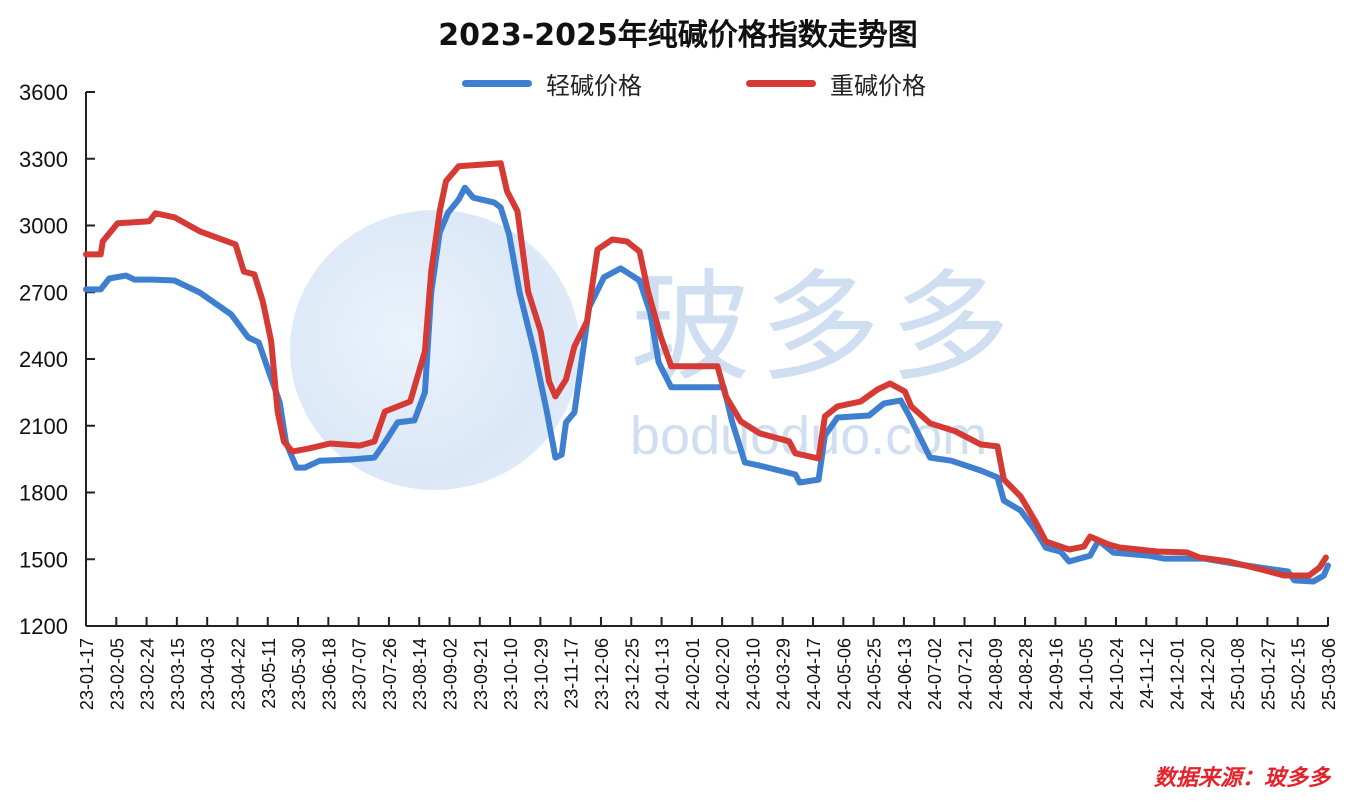 Image resolution: width=1356 pixels, height=802 pixels. Describe the element at coordinates (43, 92) in the screenshot. I see `y-tick-label: 3600` at that location.